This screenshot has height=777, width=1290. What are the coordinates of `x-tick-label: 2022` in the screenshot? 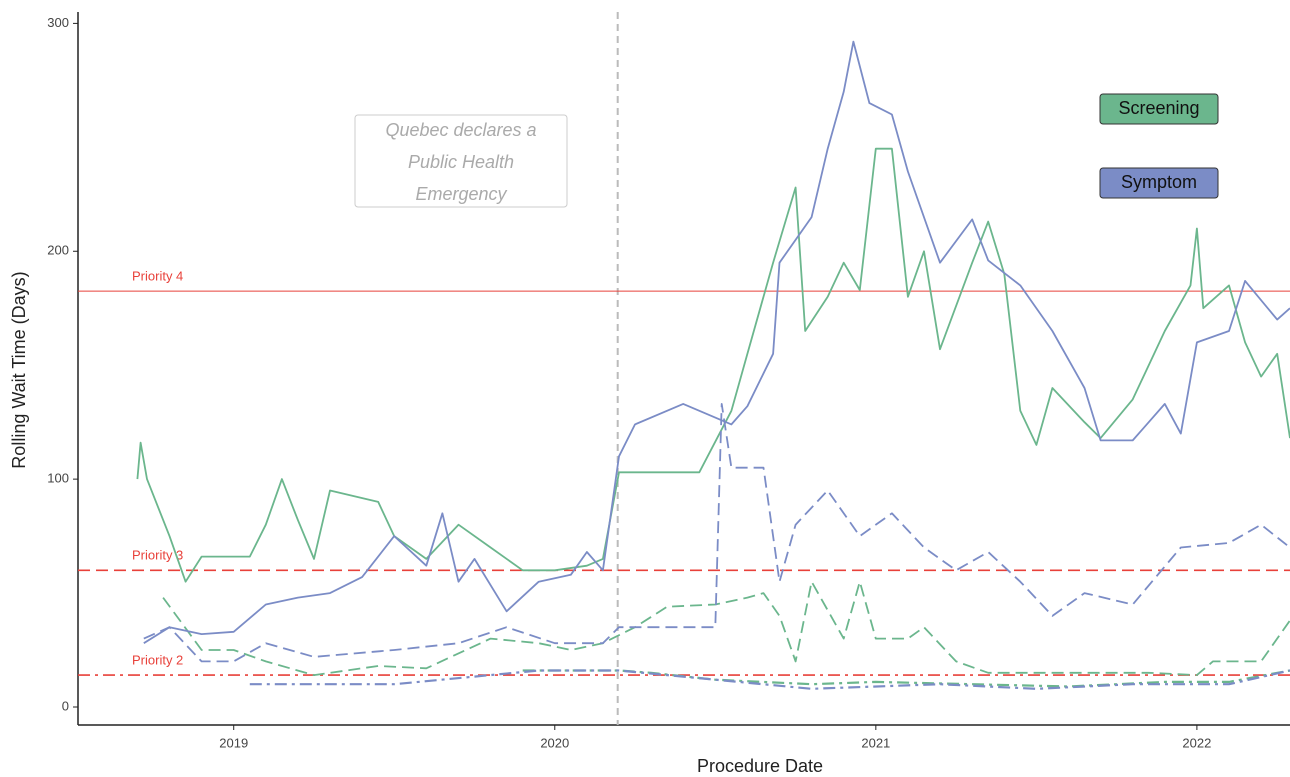 It's located at (1196, 742).